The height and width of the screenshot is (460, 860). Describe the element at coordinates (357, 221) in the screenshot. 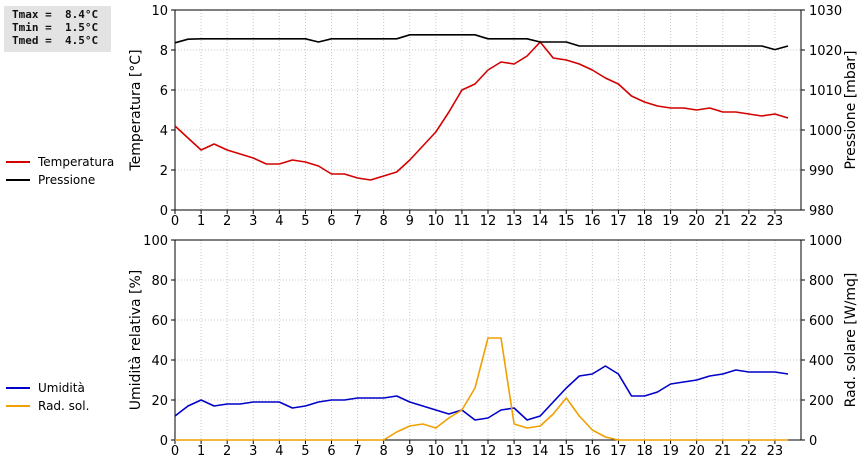

I see `chart1-x-tick-label: 7` at that location.